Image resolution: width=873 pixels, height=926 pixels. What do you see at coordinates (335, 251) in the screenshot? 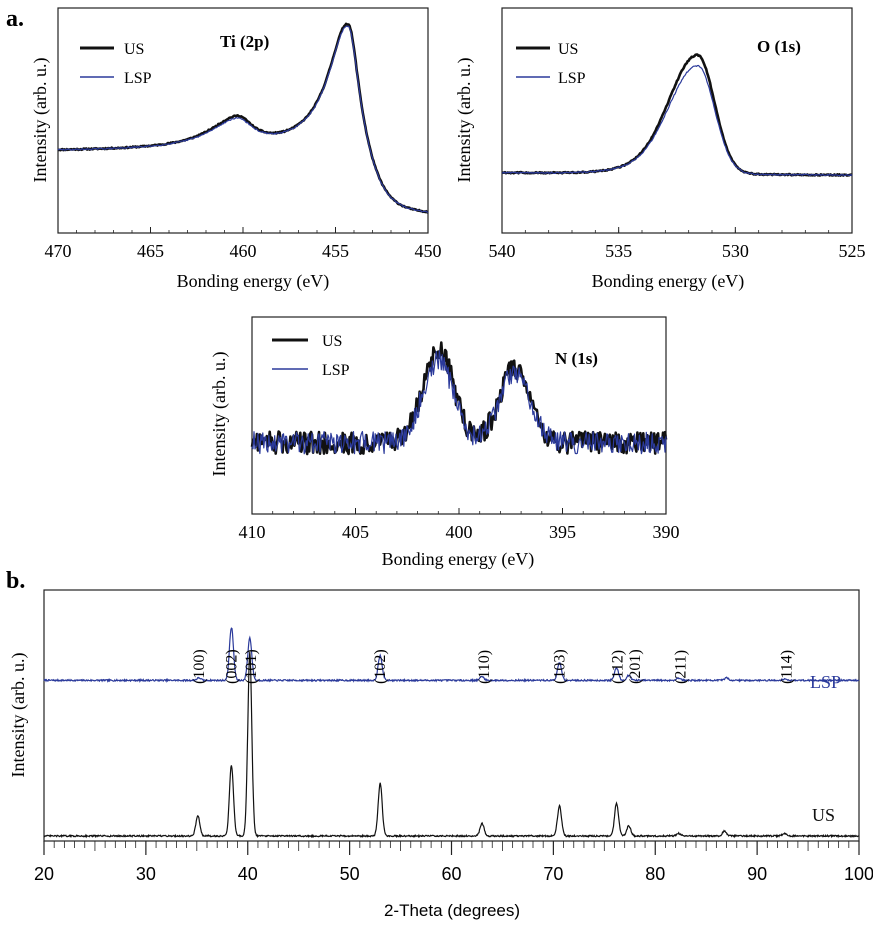
I see `ti2p-xtick-label: 455` at bounding box center [335, 251].